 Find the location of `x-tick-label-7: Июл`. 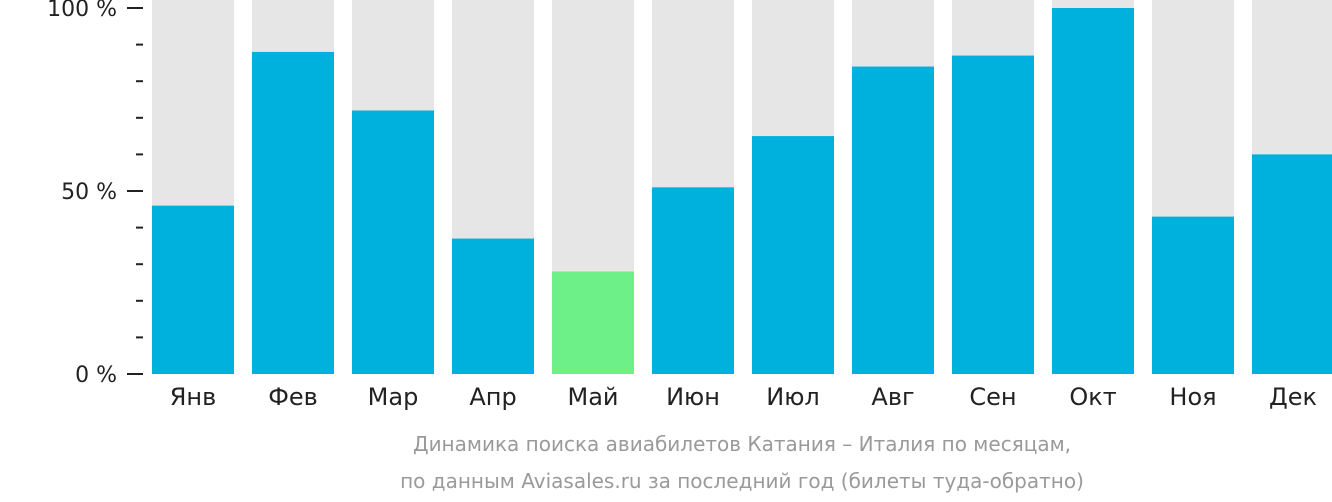

x-tick-label-7: Июл is located at coordinates (793, 397).